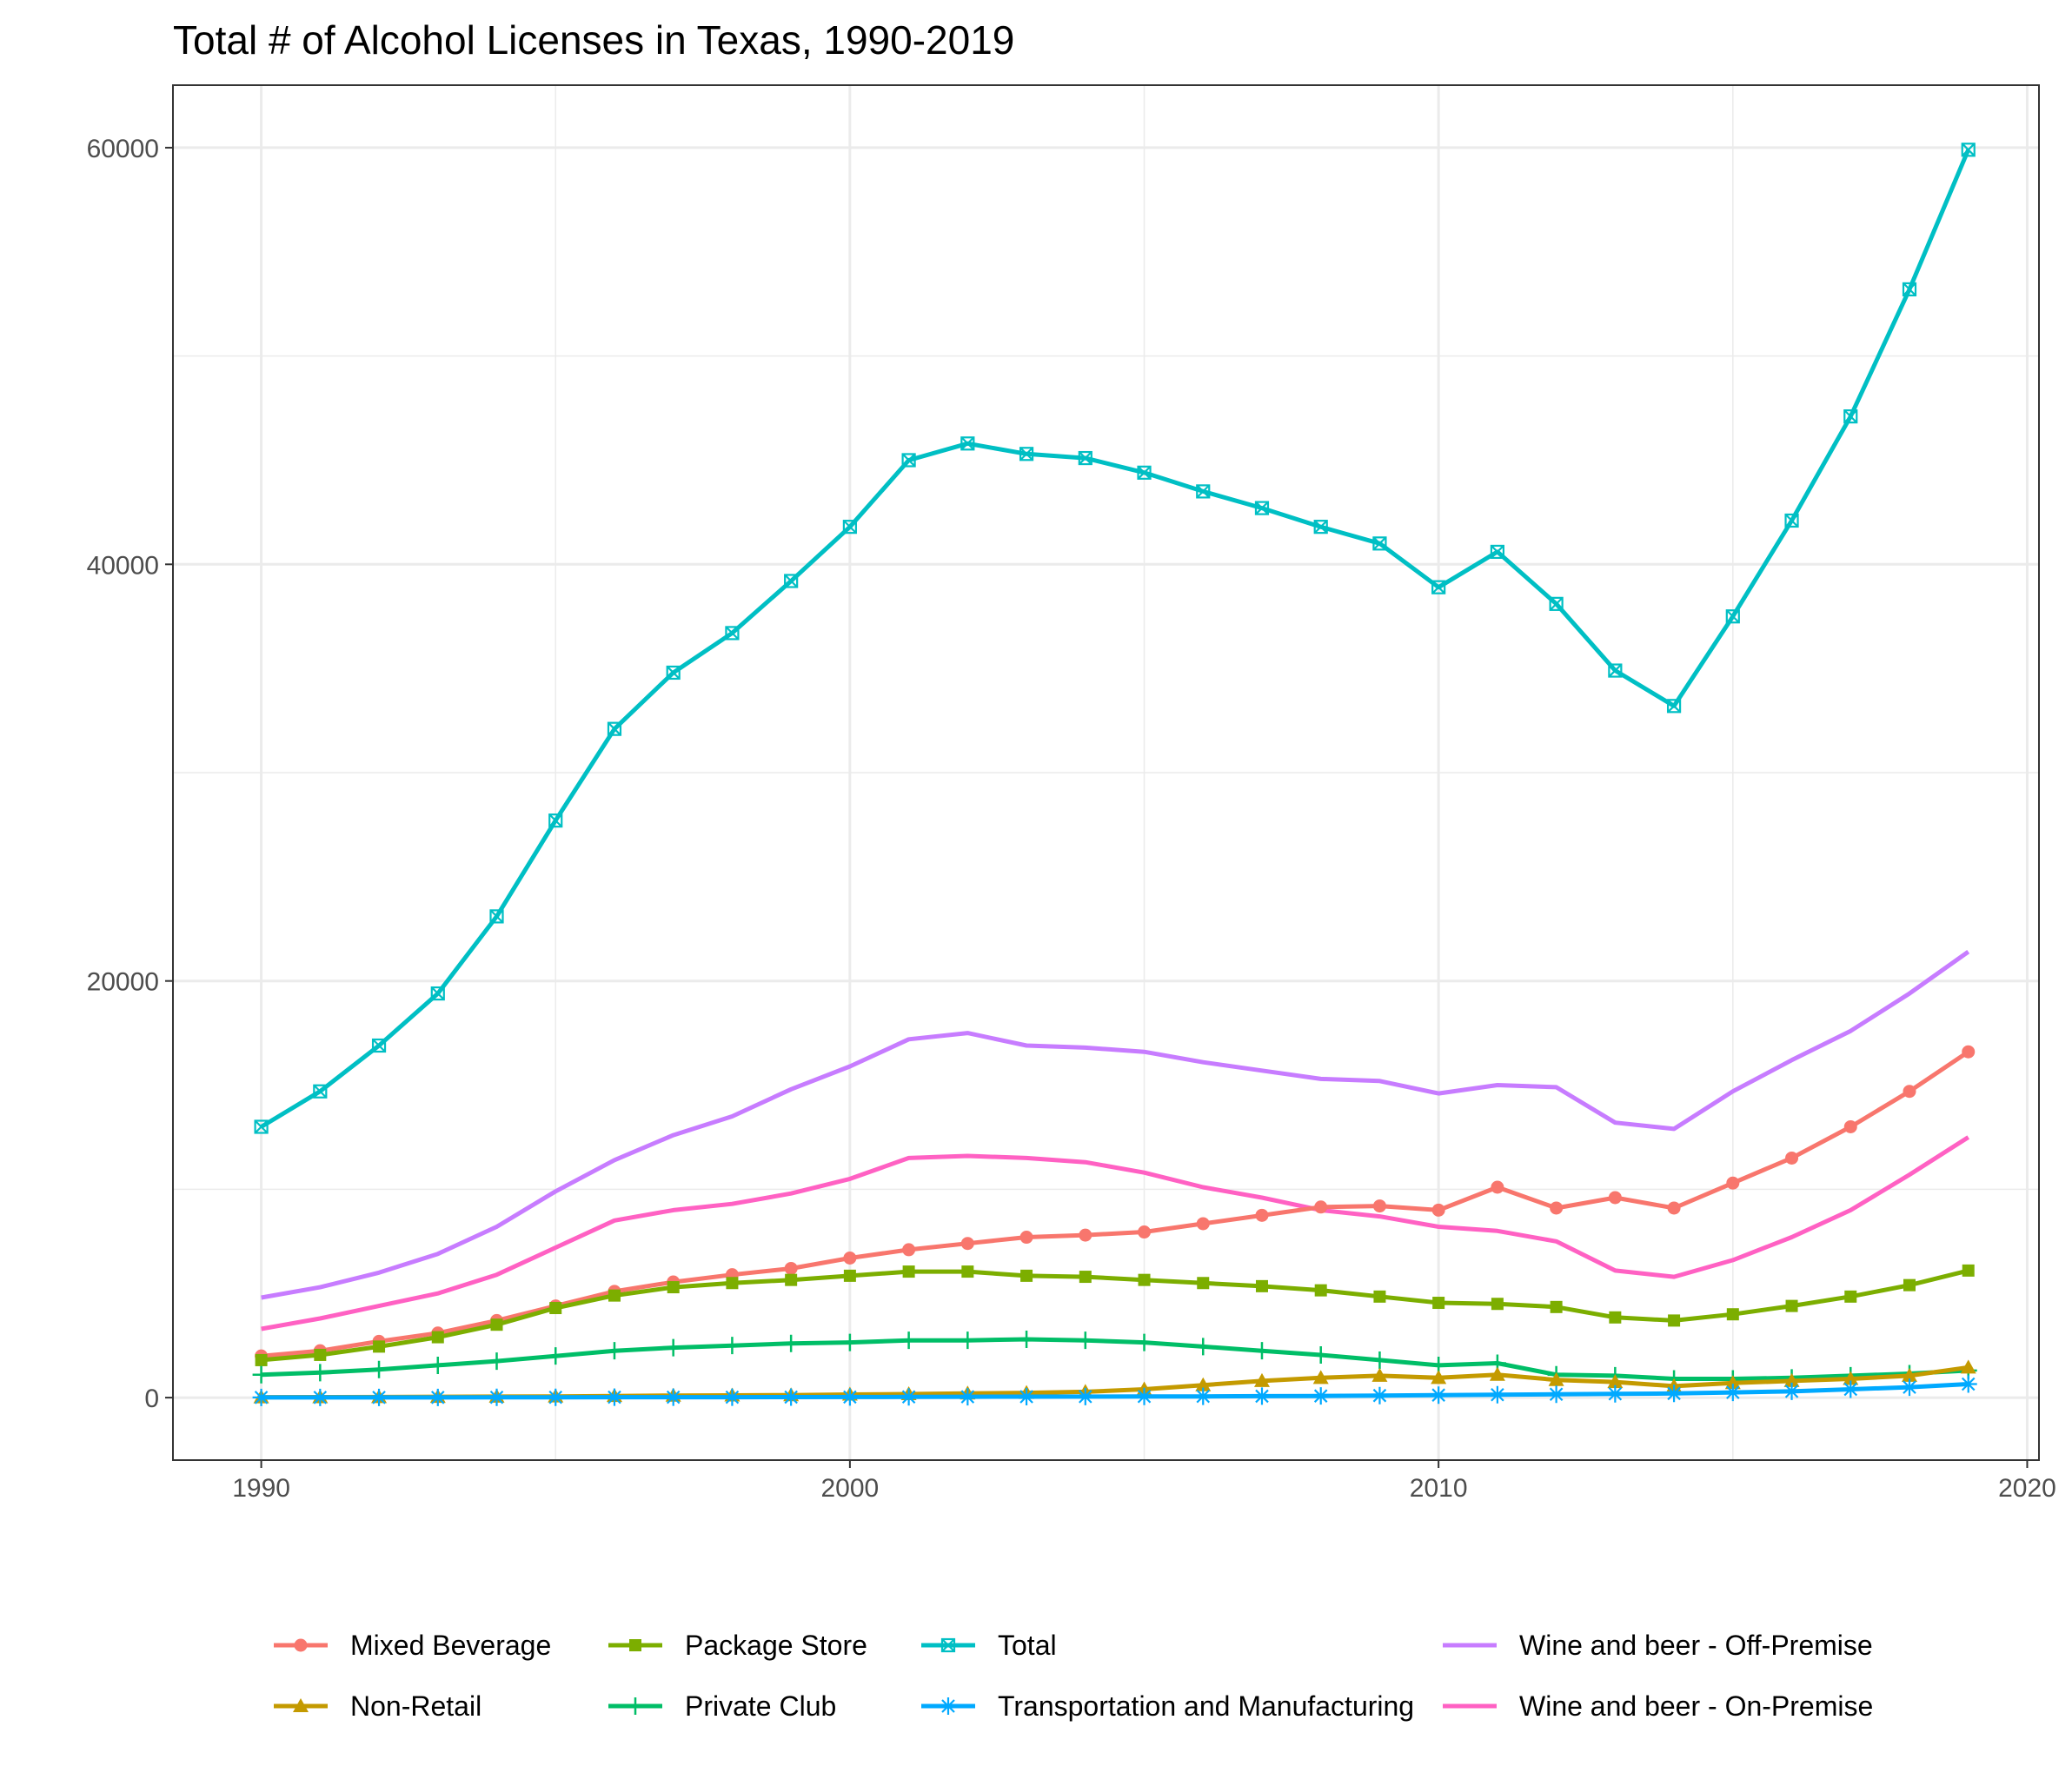 The height and width of the screenshot is (1773, 2072). Describe the element at coordinates (989, 1645) in the screenshot. I see `legend-item-total: Total` at that location.